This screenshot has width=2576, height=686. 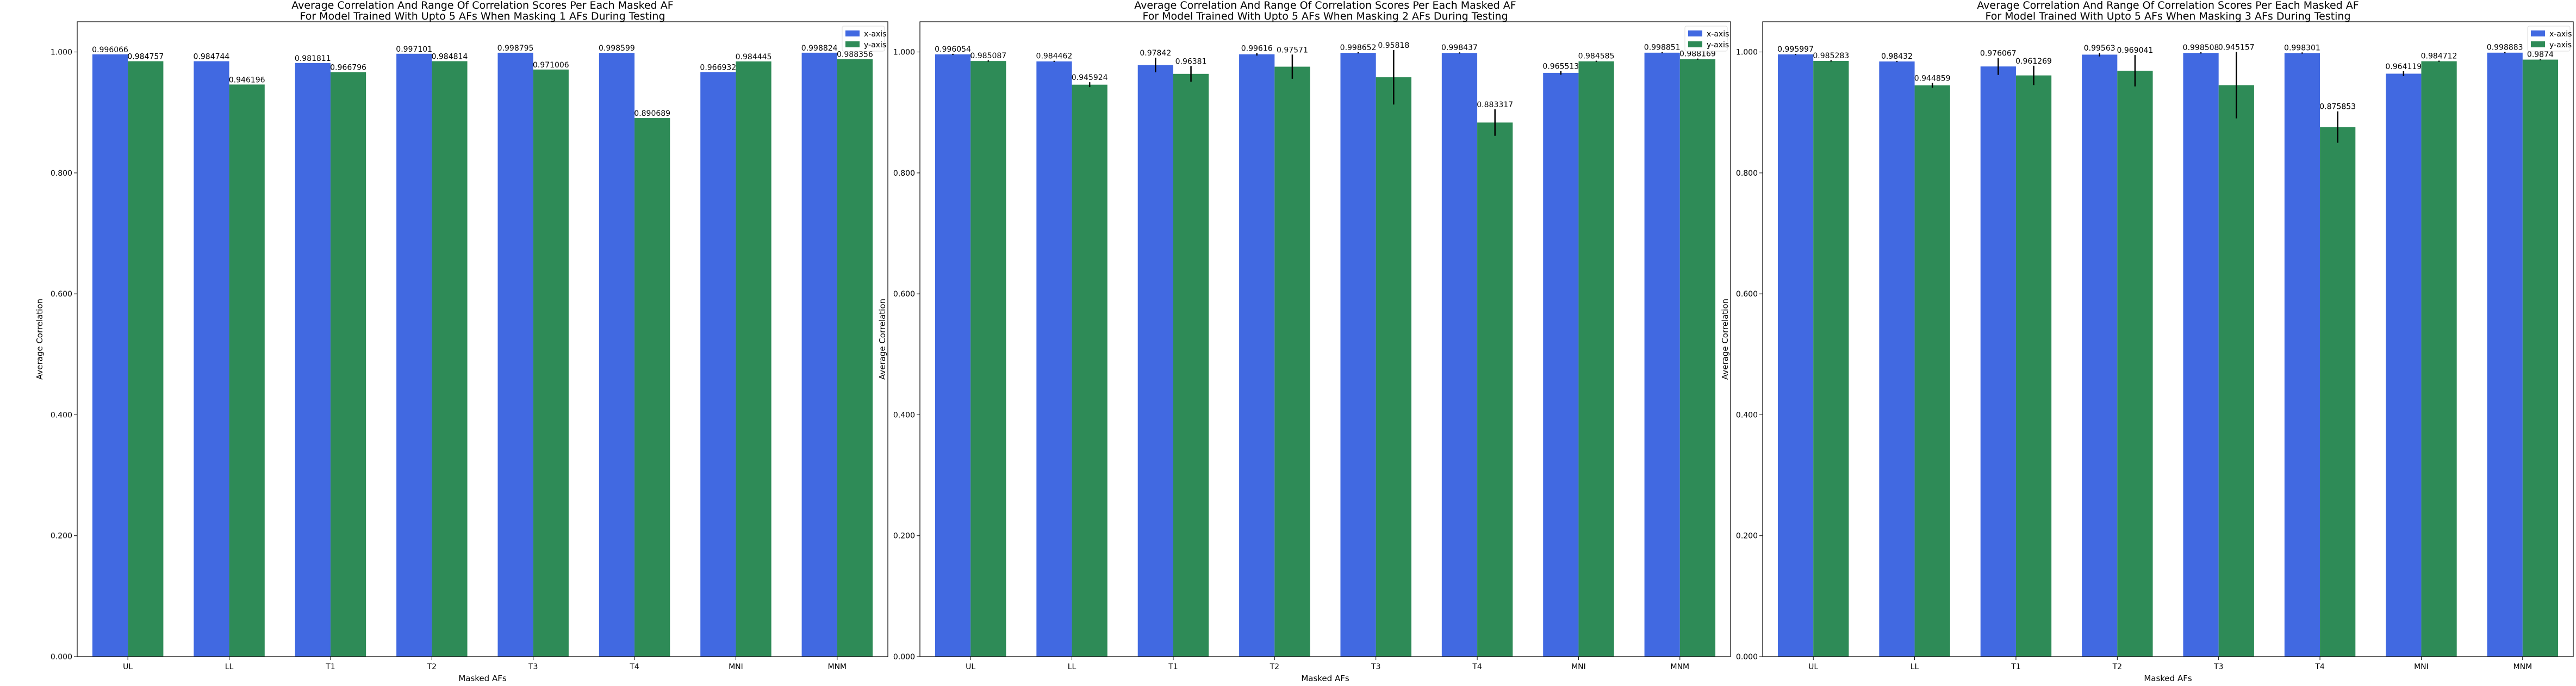 What do you see at coordinates (1679, 667) in the screenshot?
I see `x-tick-label: MNM` at bounding box center [1679, 667].